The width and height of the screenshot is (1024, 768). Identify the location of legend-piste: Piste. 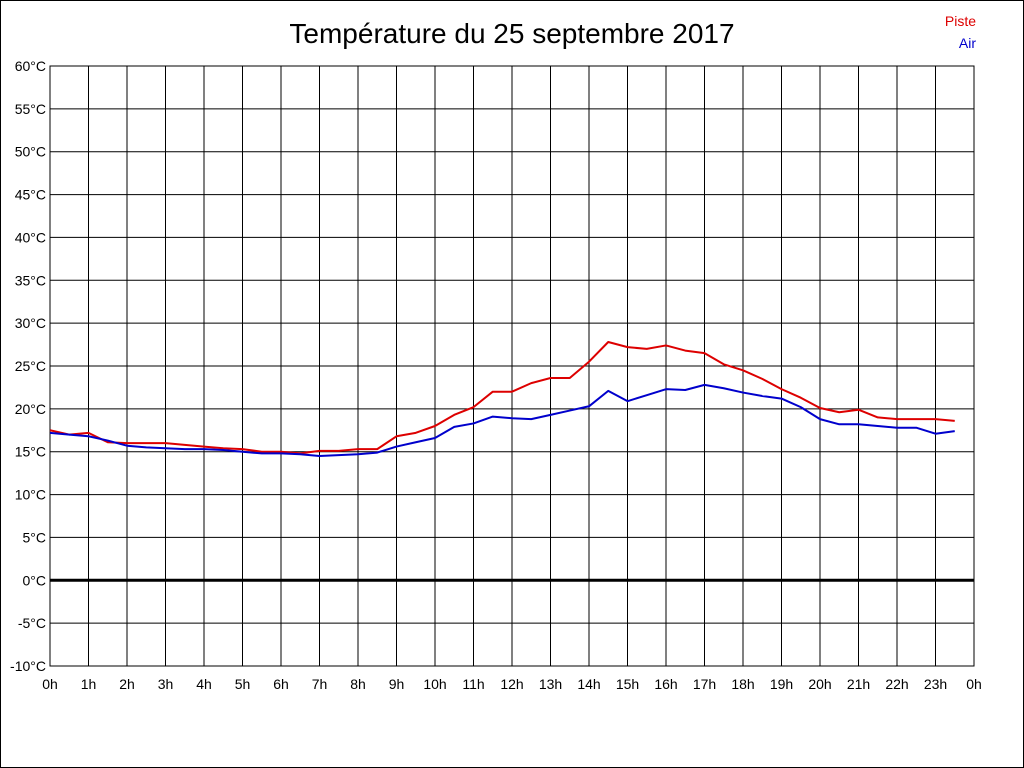
(960, 21).